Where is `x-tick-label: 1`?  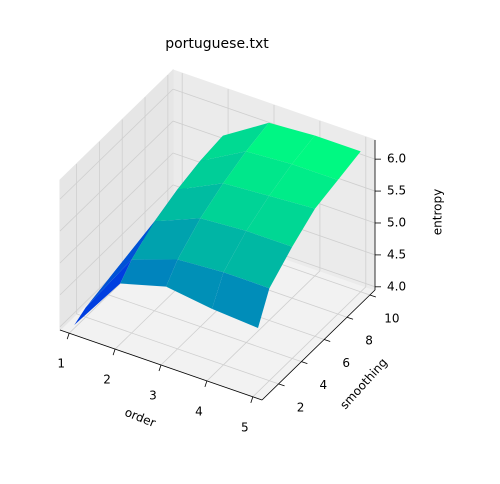
x-tick-label: 1 is located at coordinates (61, 364).